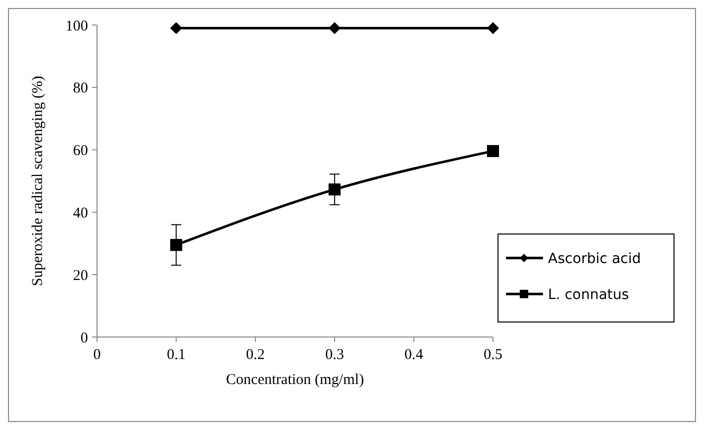 This screenshot has height=430, width=704. What do you see at coordinates (295, 380) in the screenshot?
I see `x-axis-title: Concentration (mg/ml)` at bounding box center [295, 380].